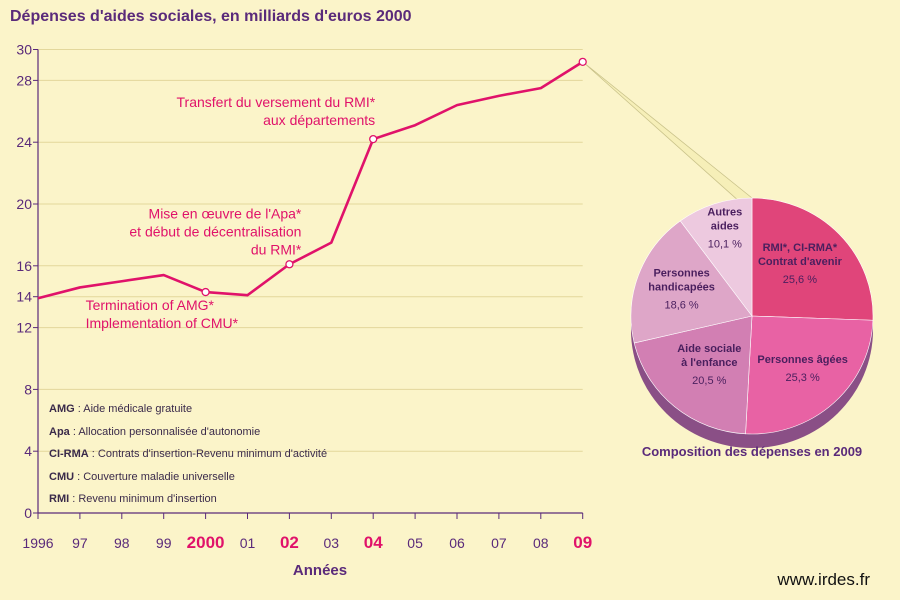 The width and height of the screenshot is (900, 600). Describe the element at coordinates (28, 389) in the screenshot. I see `y-tick-label: 8` at that location.